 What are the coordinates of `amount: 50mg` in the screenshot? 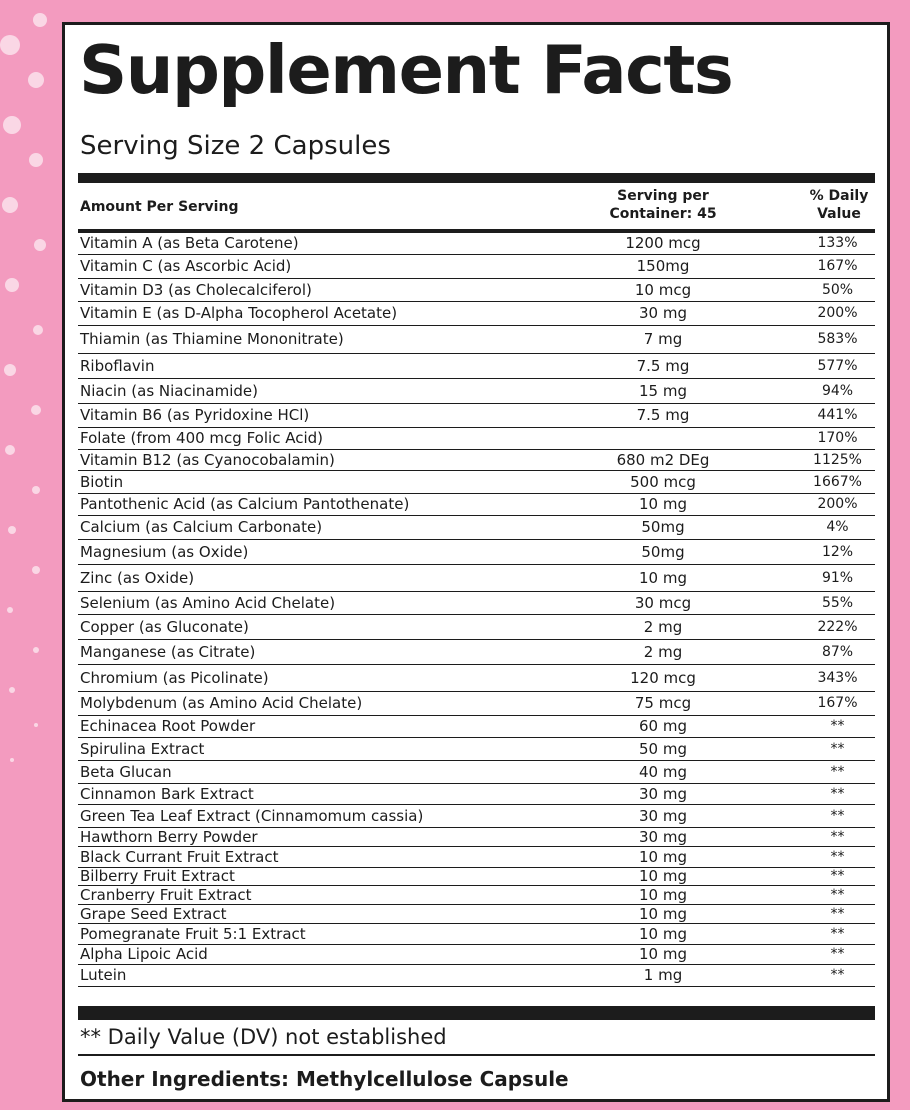 It's located at (663, 551).